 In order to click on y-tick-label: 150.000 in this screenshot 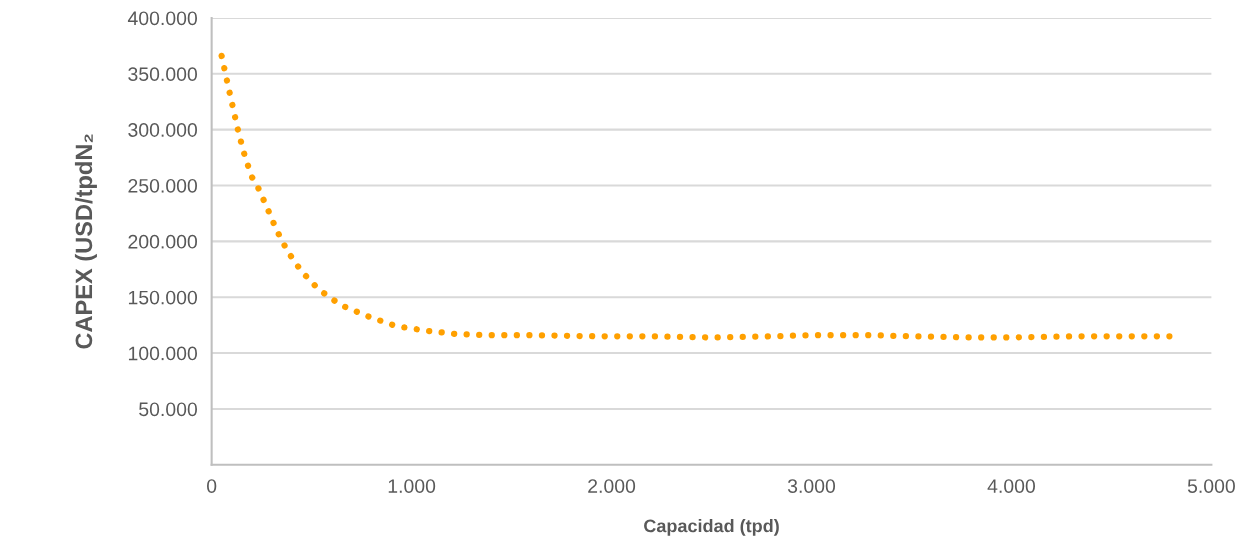, I will do `click(163, 297)`.